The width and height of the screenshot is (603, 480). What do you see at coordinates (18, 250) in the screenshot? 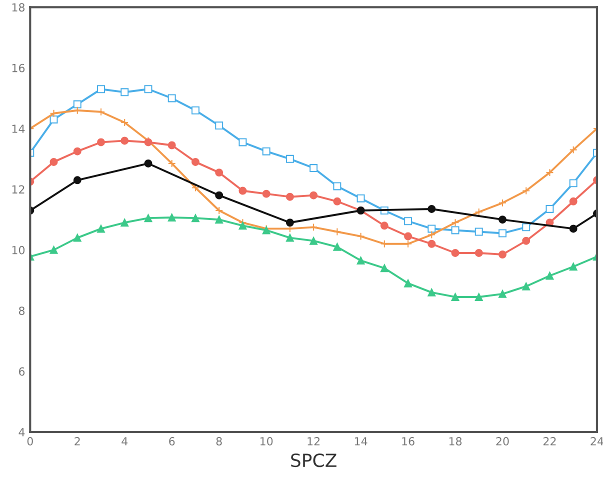
I see `y-tick-label: 10` at bounding box center [18, 250].